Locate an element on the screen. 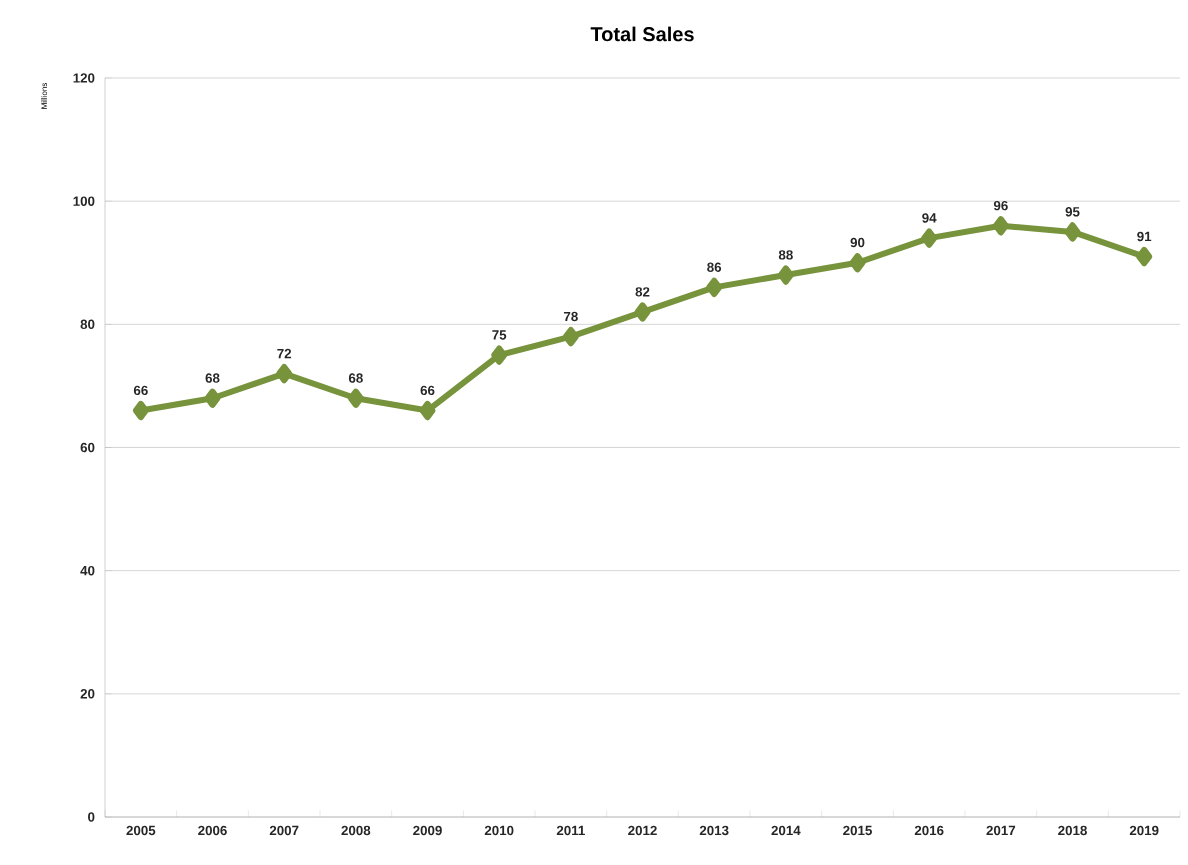 The height and width of the screenshot is (865, 1188). x-tick-label: 2009 is located at coordinates (427, 830).